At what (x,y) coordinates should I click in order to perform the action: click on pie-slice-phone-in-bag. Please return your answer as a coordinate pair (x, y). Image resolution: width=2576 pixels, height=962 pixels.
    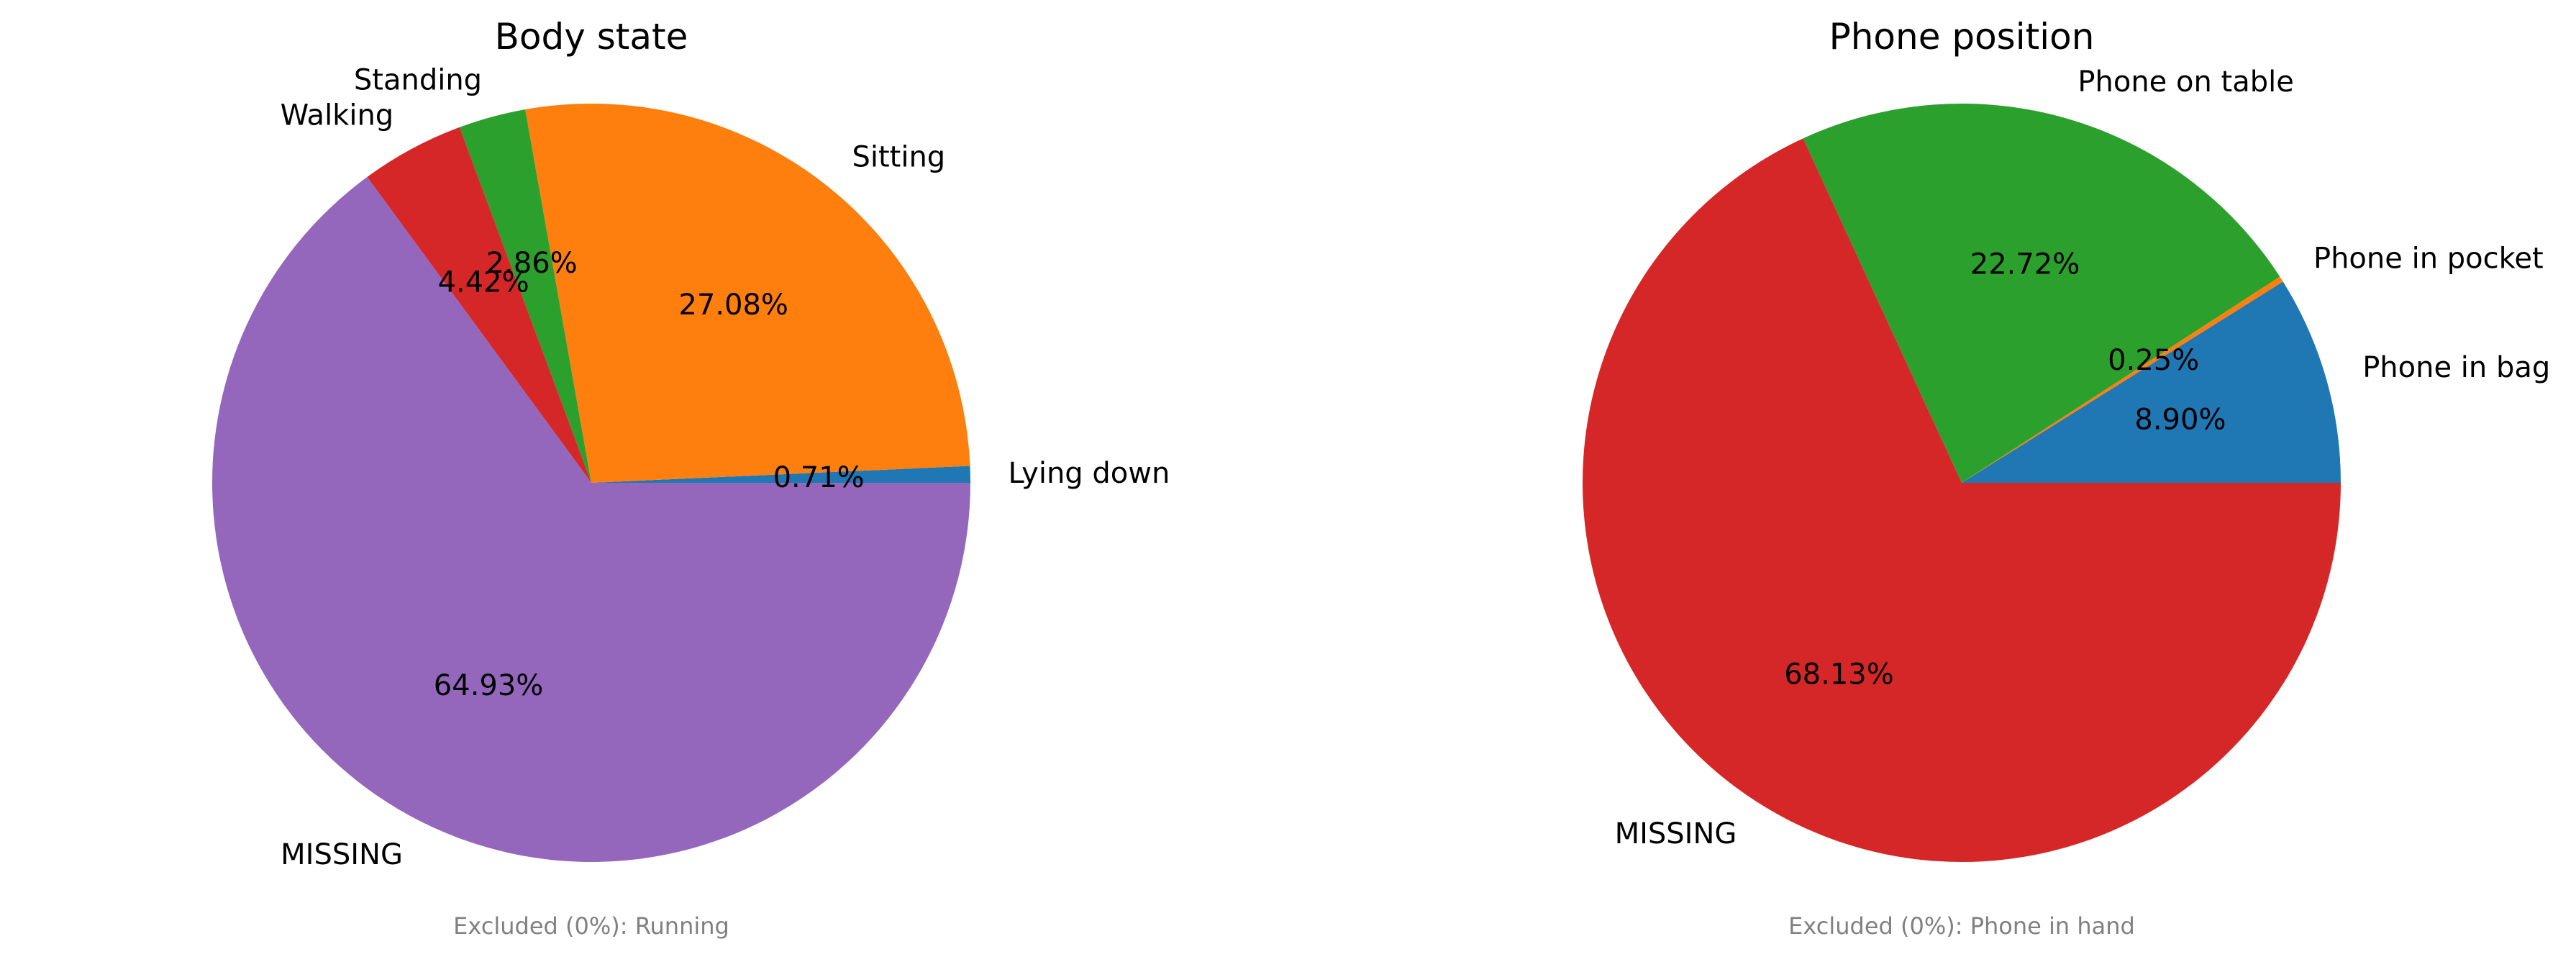
    Looking at the image, I should click on (2151, 382).